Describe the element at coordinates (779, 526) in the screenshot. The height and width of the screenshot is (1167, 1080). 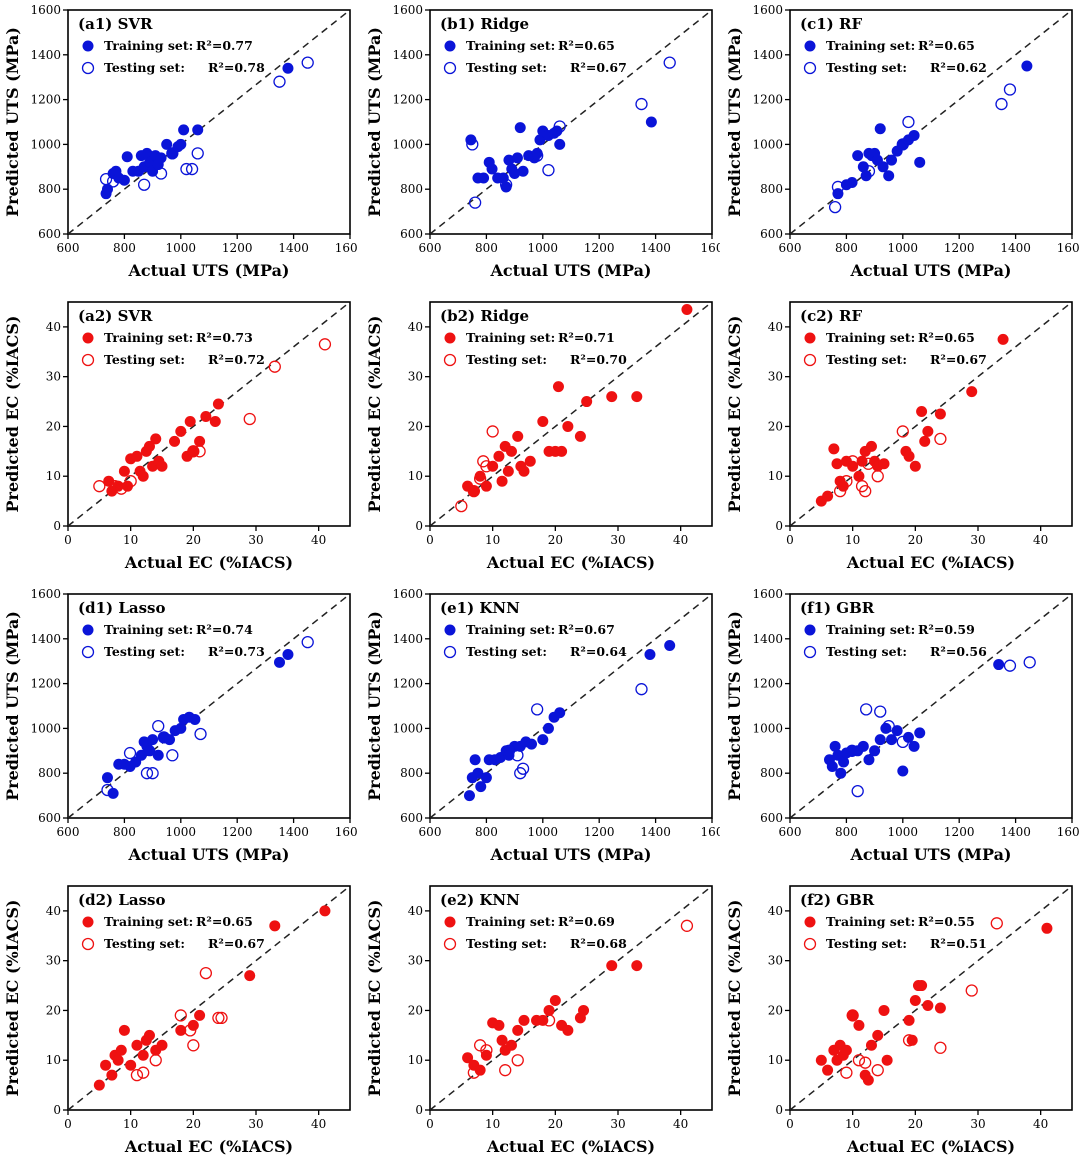
I see `y-tick-label: 0` at that location.